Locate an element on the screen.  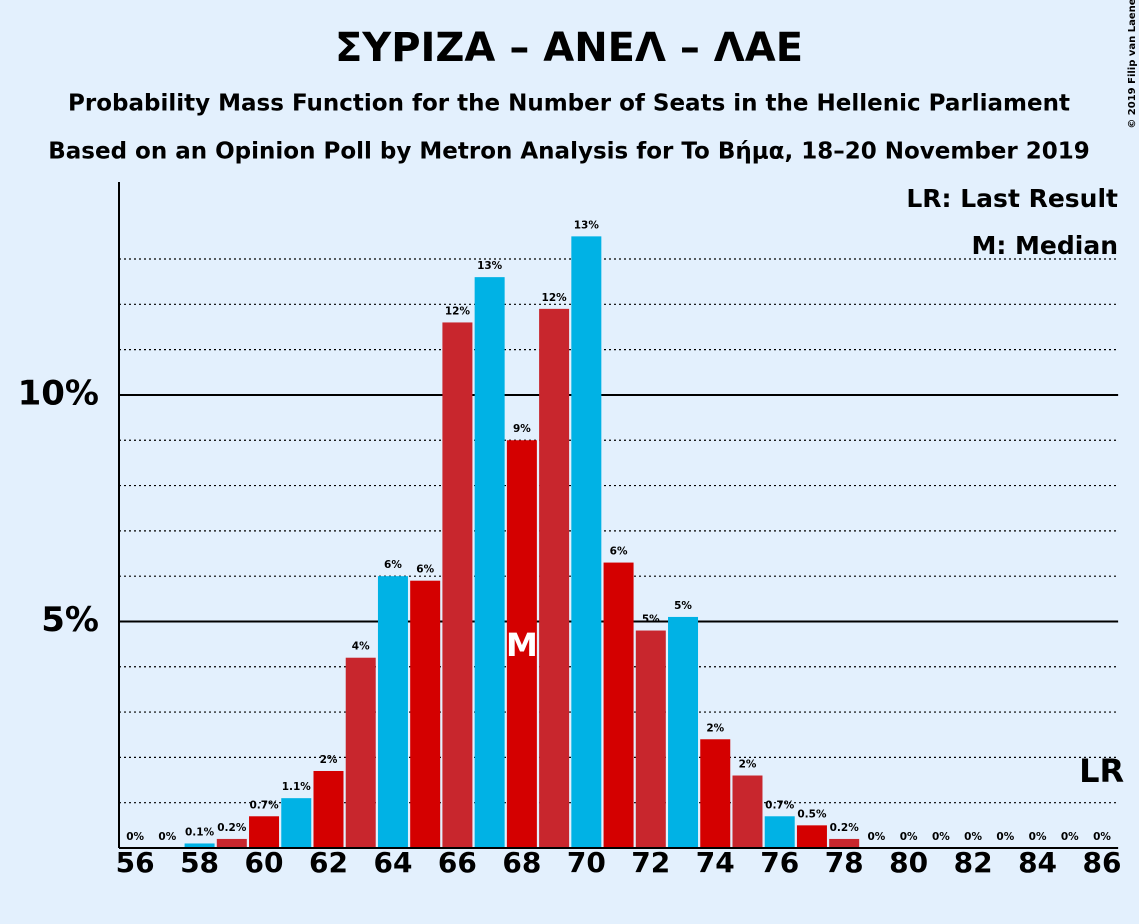
legend-entry: LR: Last Result is located at coordinates (1012, 198).